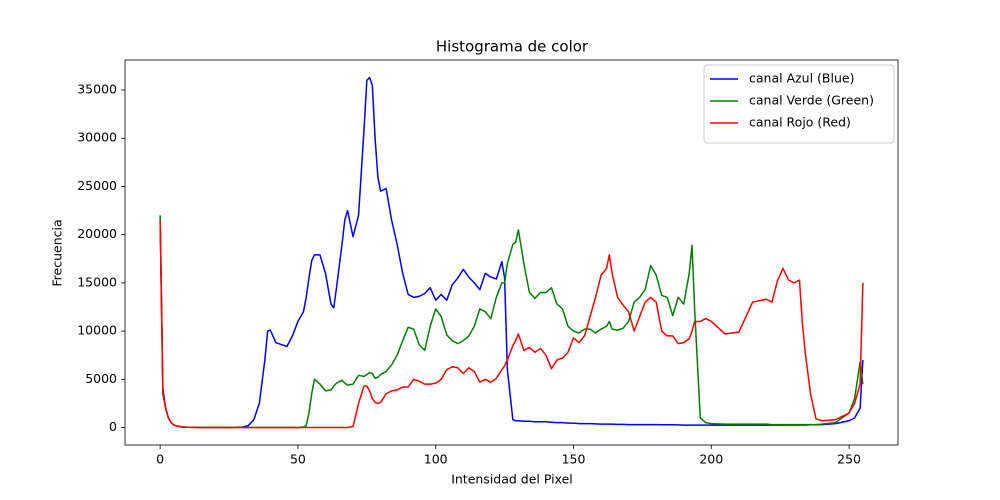  Describe the element at coordinates (811, 100) in the screenshot. I see `legend-label: canal Verde (Green)` at that location.